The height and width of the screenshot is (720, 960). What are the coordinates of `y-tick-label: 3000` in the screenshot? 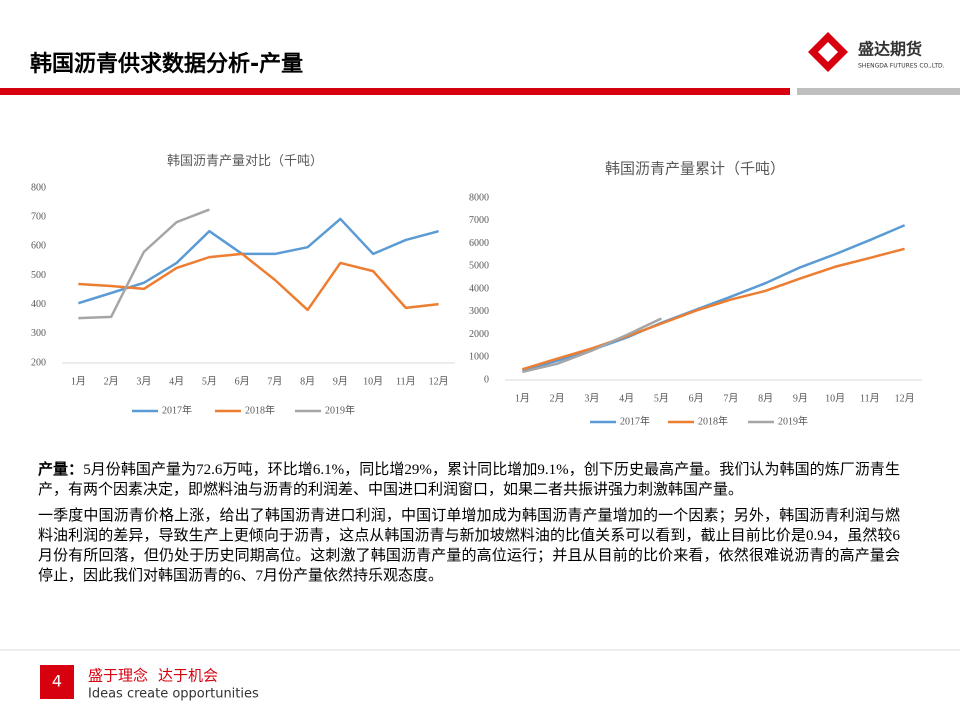 It's located at (479, 311).